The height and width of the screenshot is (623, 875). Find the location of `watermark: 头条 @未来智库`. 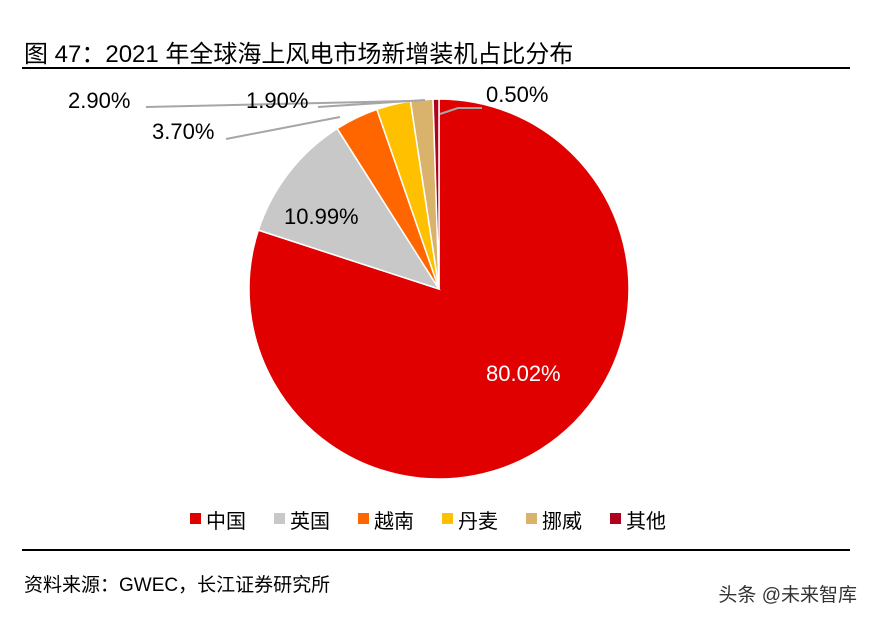

watermark: 头条 @未来智库 is located at coordinates (787, 595).